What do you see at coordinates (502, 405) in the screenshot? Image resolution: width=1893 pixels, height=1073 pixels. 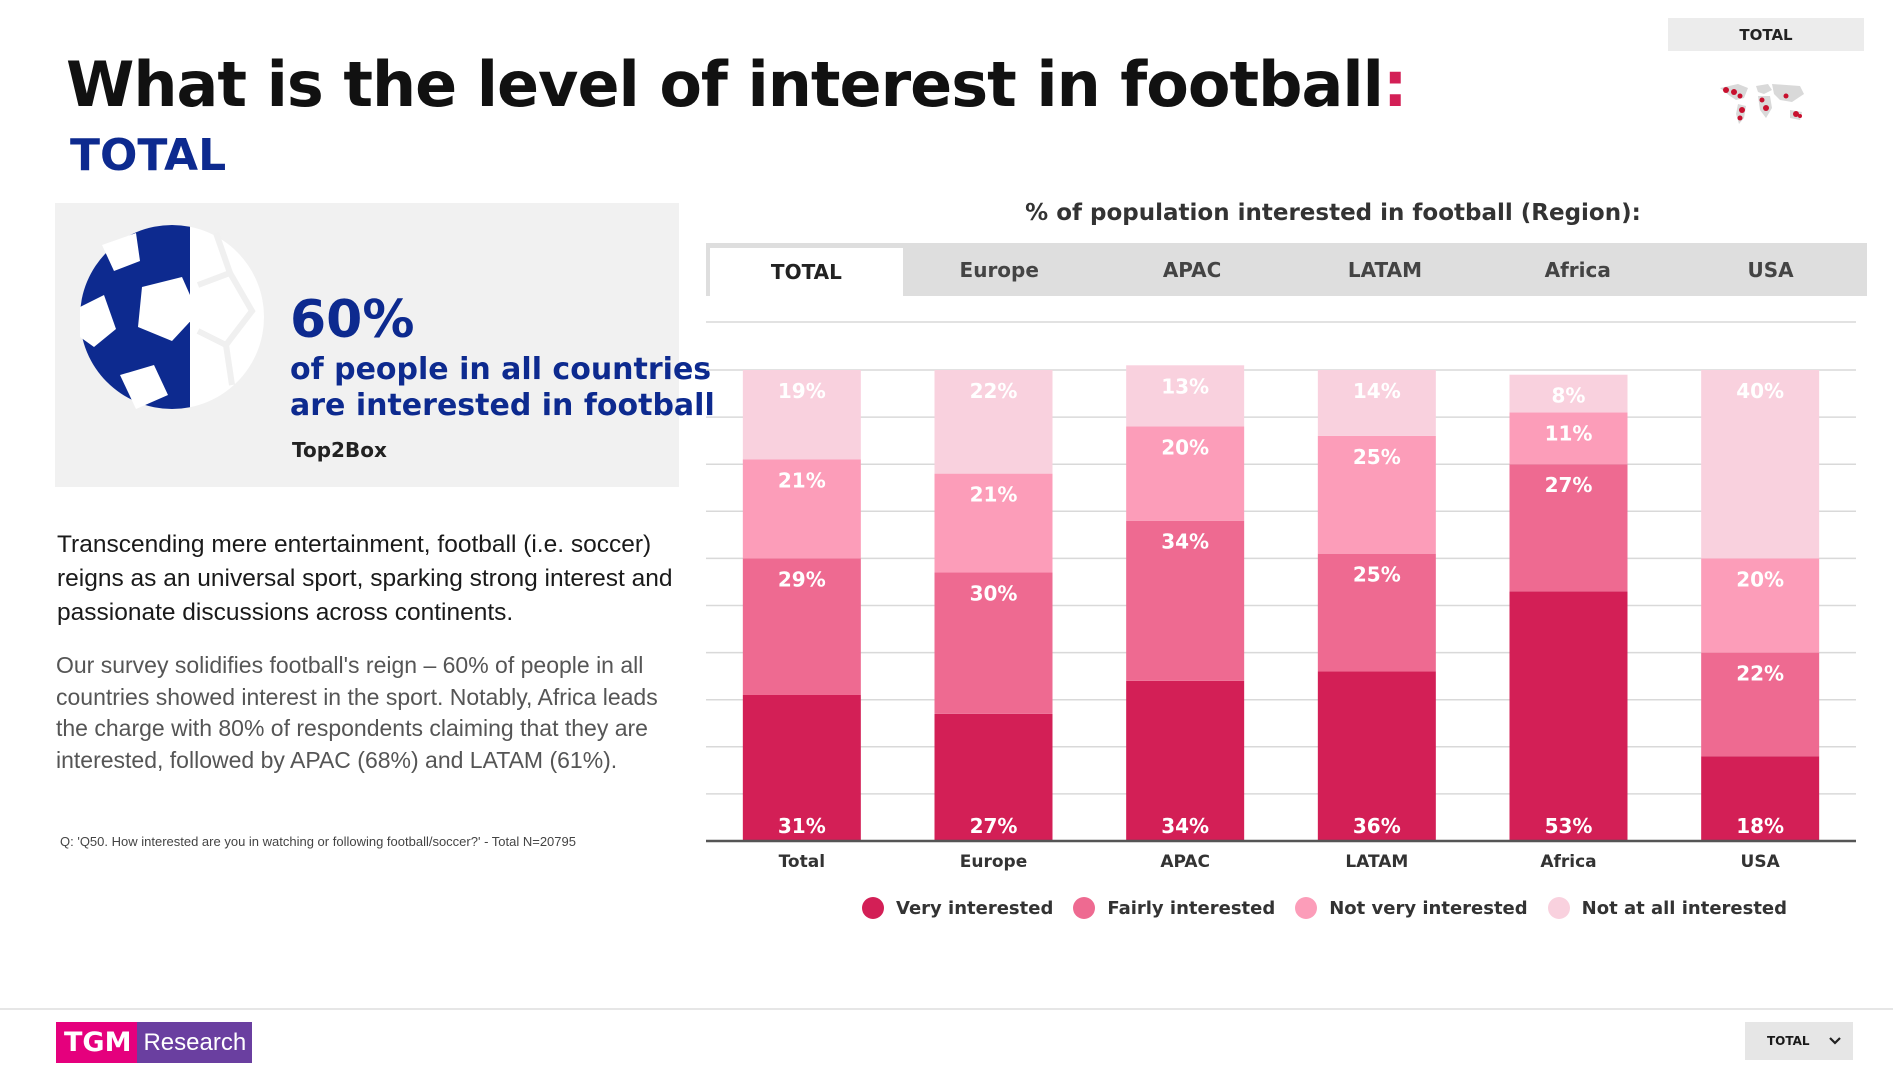 I see `kpi-description-line2: are interested in football` at bounding box center [502, 405].